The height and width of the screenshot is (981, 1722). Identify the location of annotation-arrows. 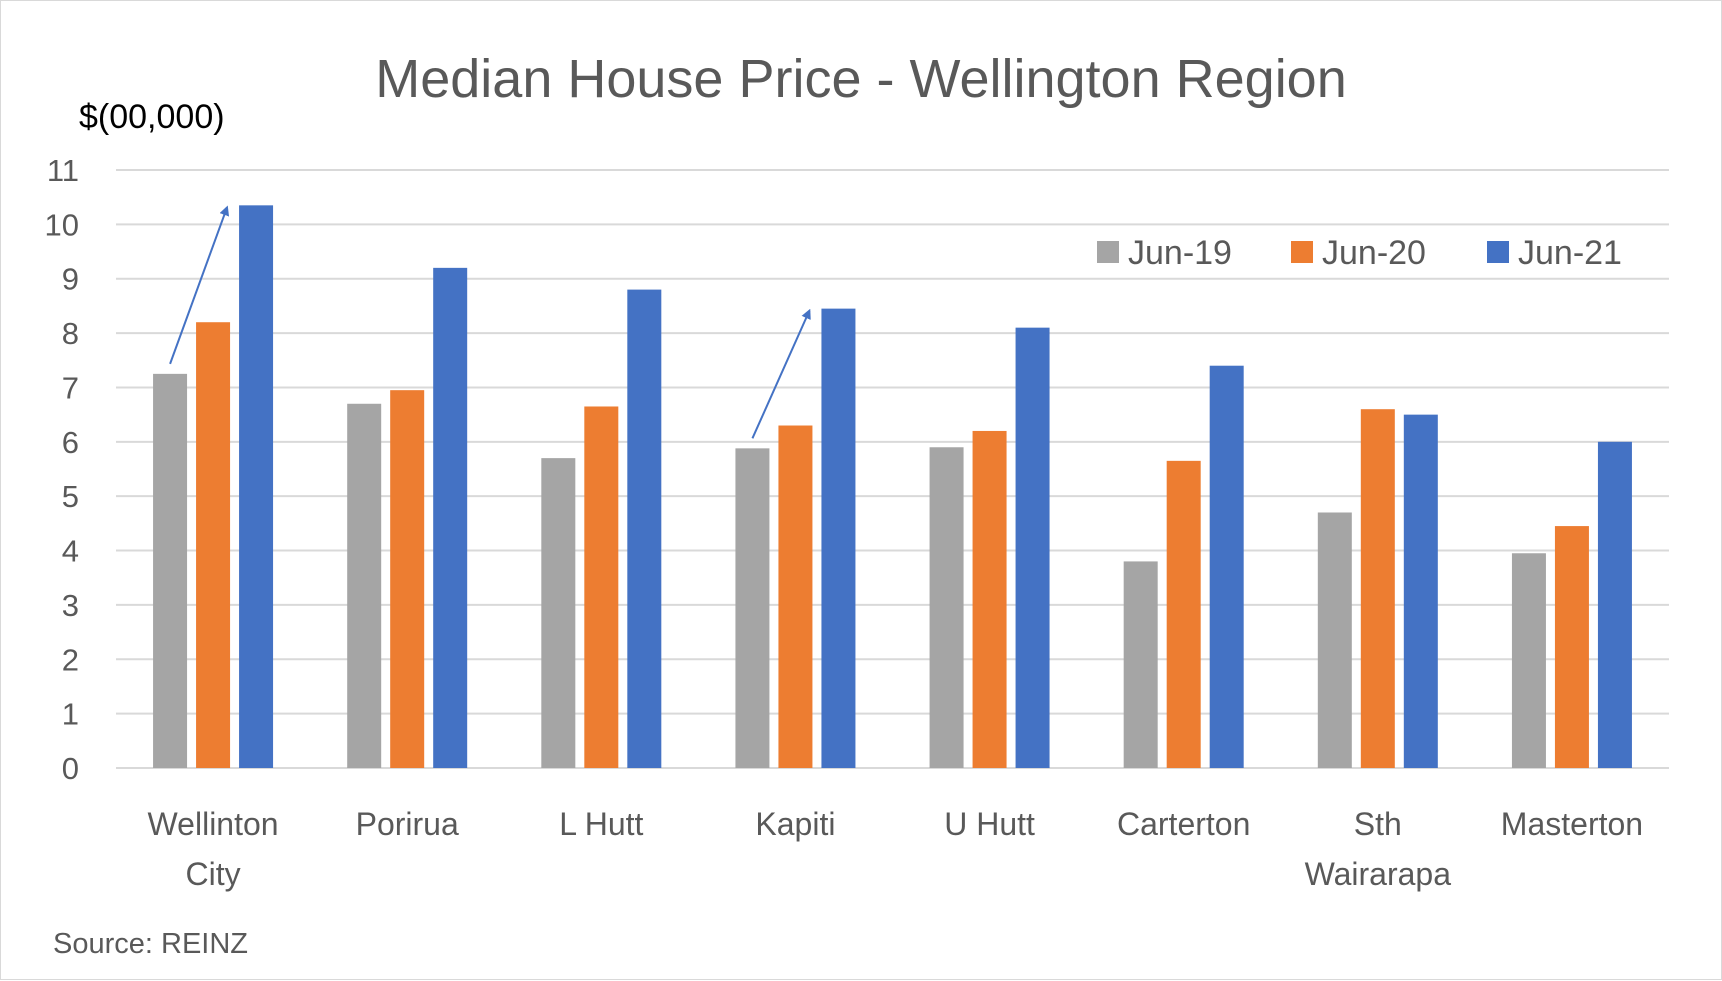
(490, 322).